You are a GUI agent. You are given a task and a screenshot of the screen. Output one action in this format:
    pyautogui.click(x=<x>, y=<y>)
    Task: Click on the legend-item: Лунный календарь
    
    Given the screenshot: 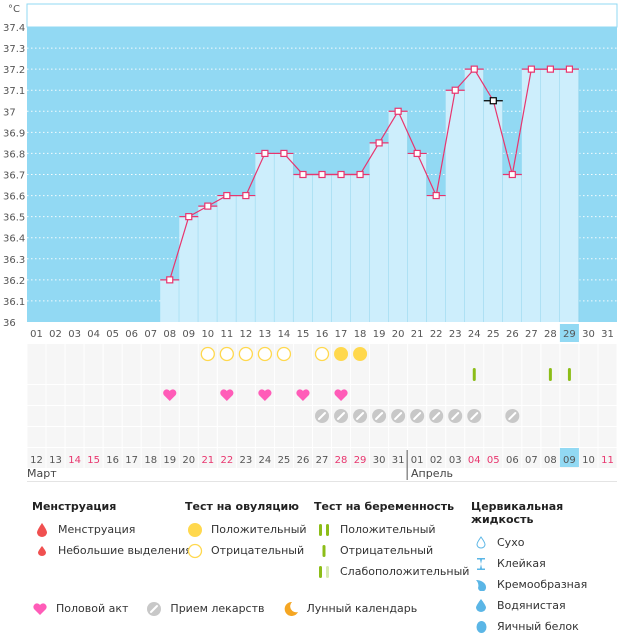 What is the action you would take?
    pyautogui.click(x=349, y=608)
    